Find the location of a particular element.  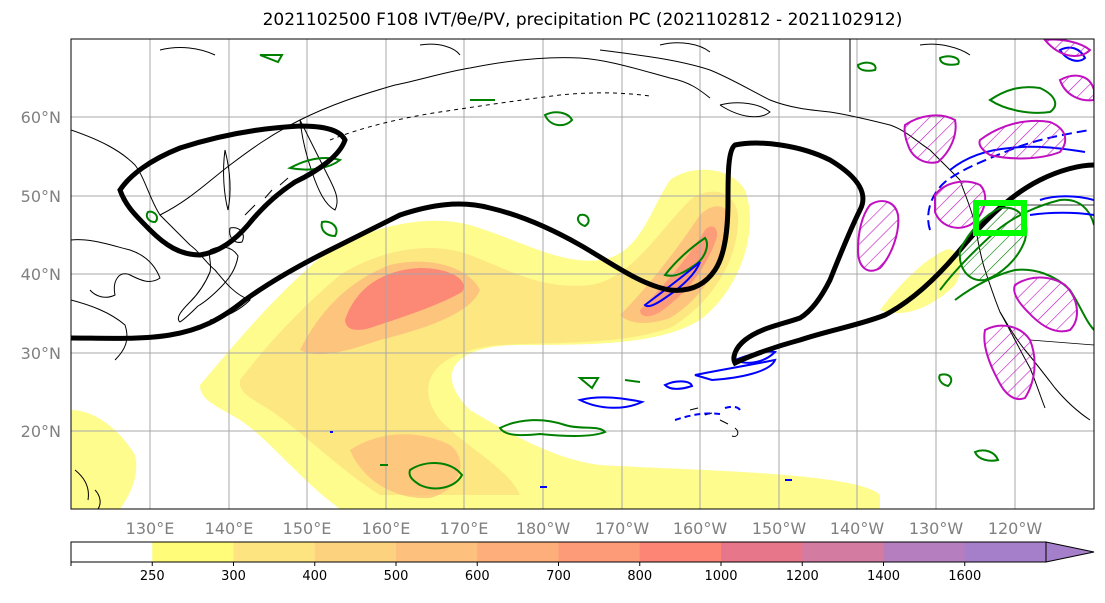

colorbar-extend-arrow is located at coordinates (1070, 552).